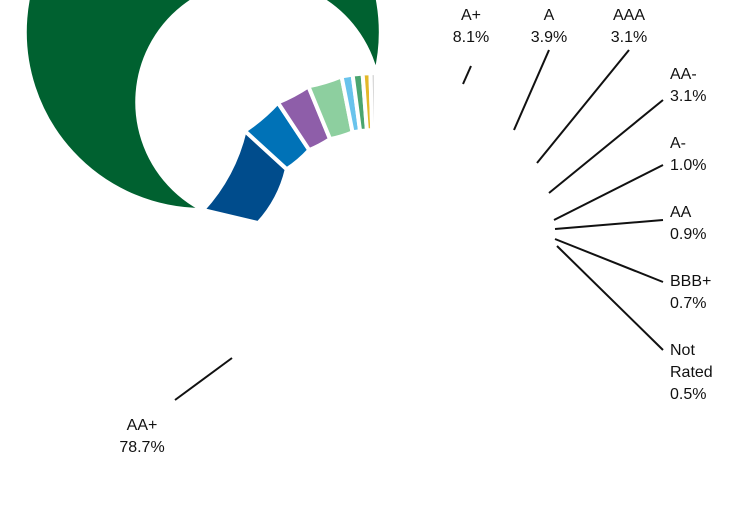 This screenshot has height=505, width=753. I want to click on leader-line-aaa, so click(583, 106).